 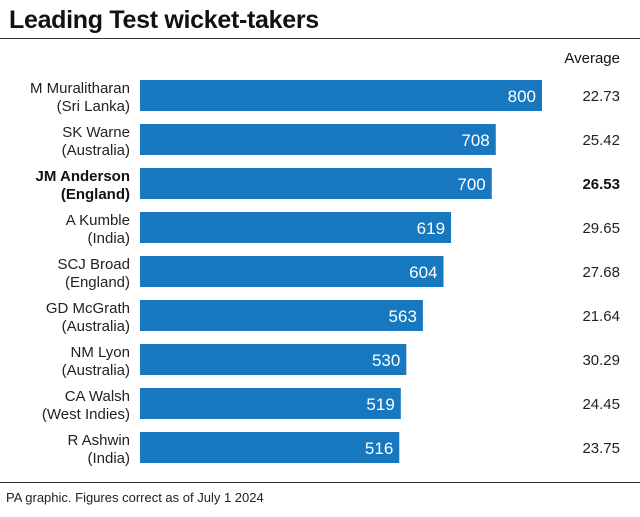 I want to click on bar-label-country: (West Indies), so click(x=86, y=414).